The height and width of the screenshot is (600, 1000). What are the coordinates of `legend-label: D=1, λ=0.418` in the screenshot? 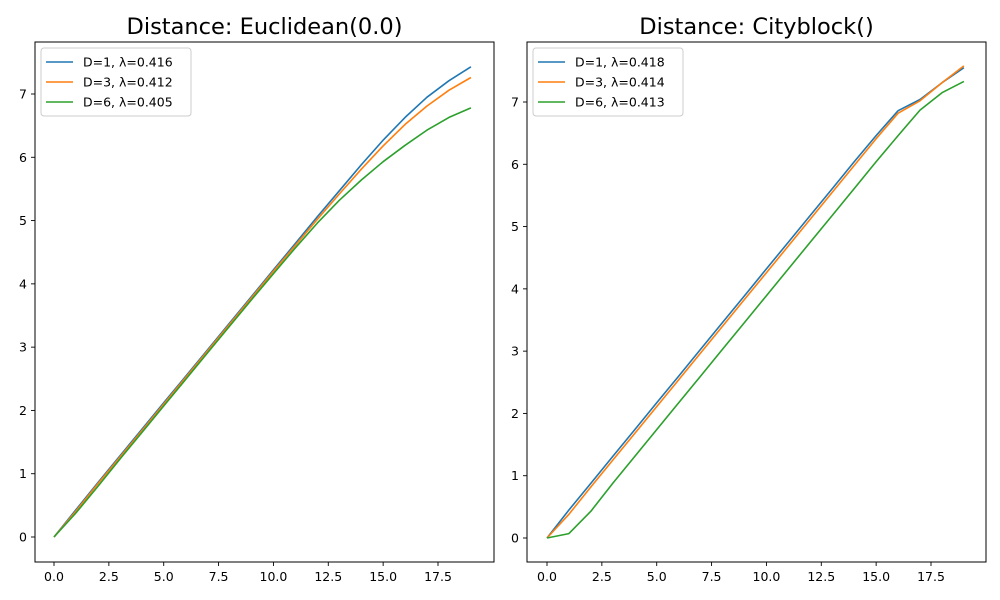 It's located at (620, 62).